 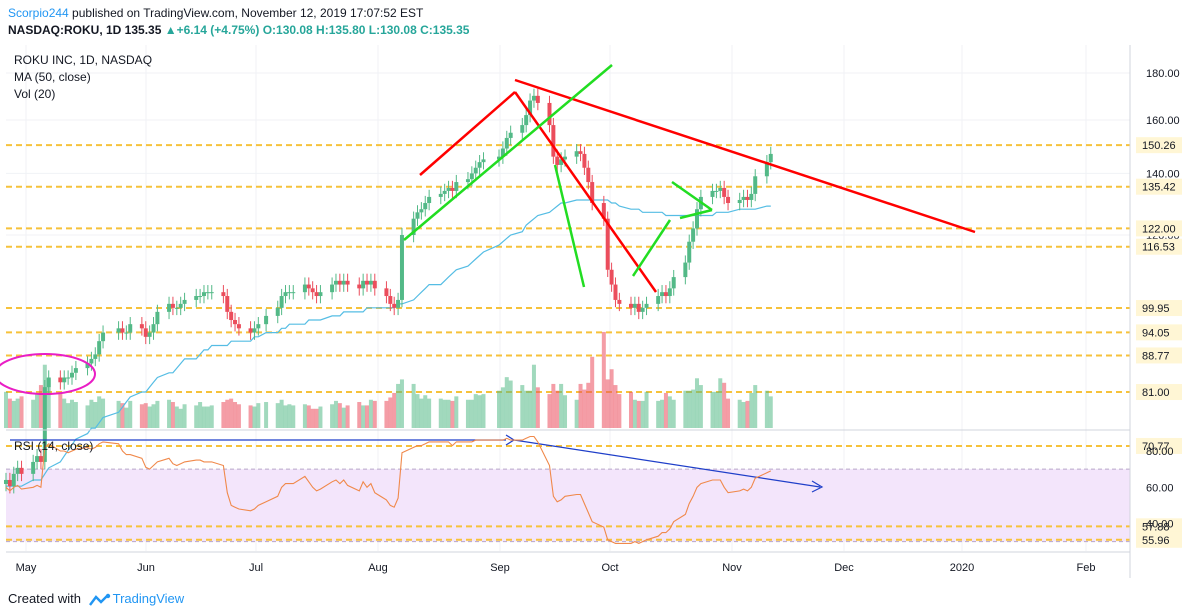 What do you see at coordinates (54, 446) in the screenshot?
I see `rsi-legend: RSI (14, close)` at bounding box center [54, 446].